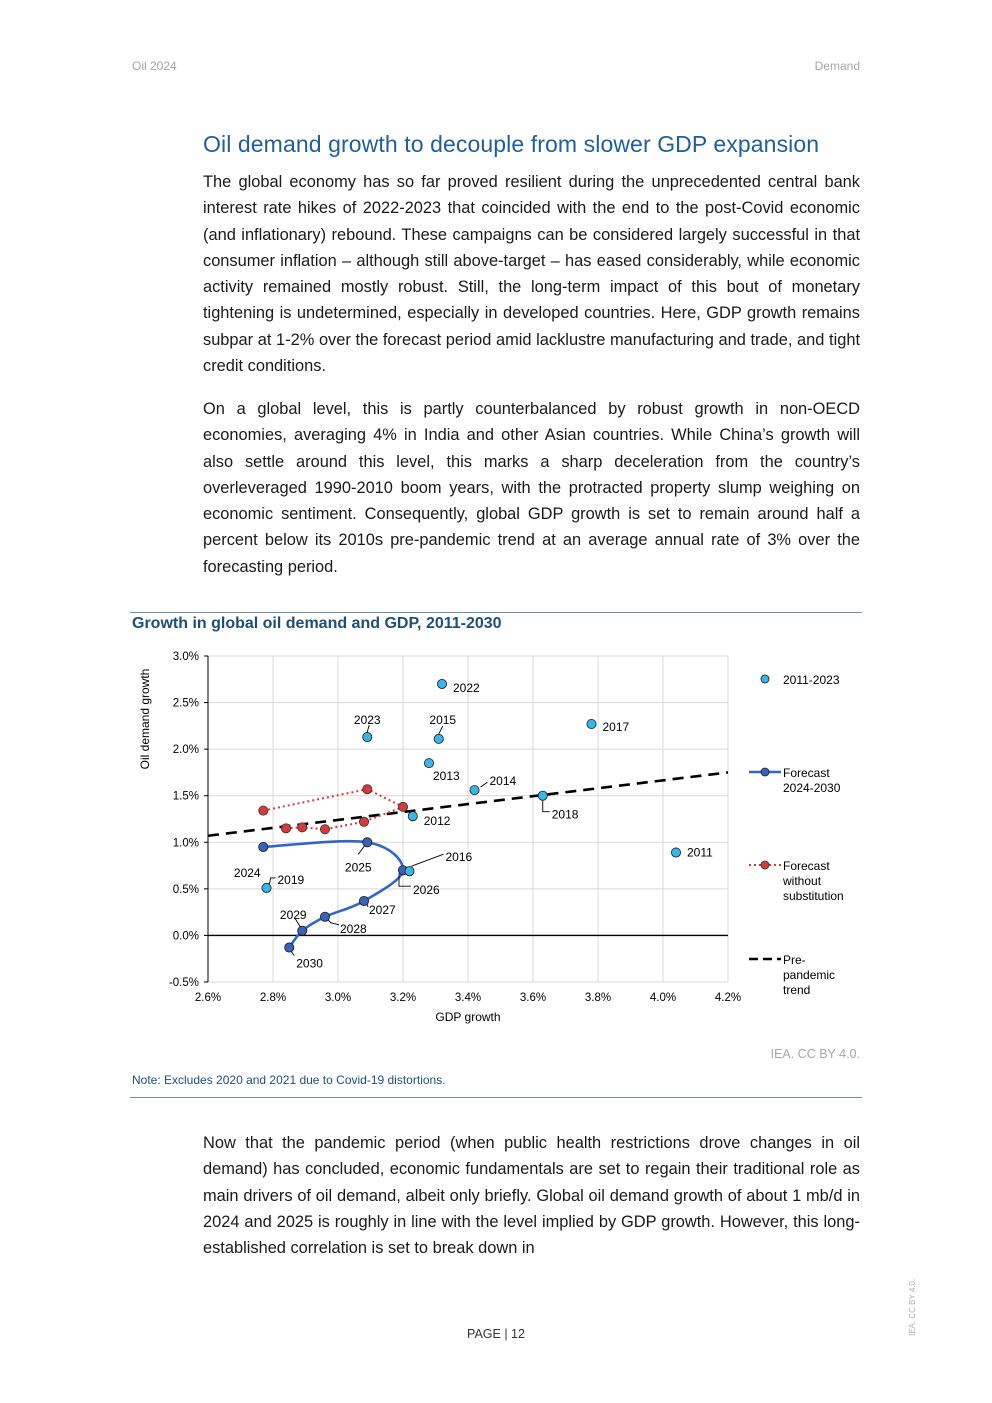 The width and height of the screenshot is (992, 1403). I want to click on page-number: PAGE | 12, so click(496, 1334).